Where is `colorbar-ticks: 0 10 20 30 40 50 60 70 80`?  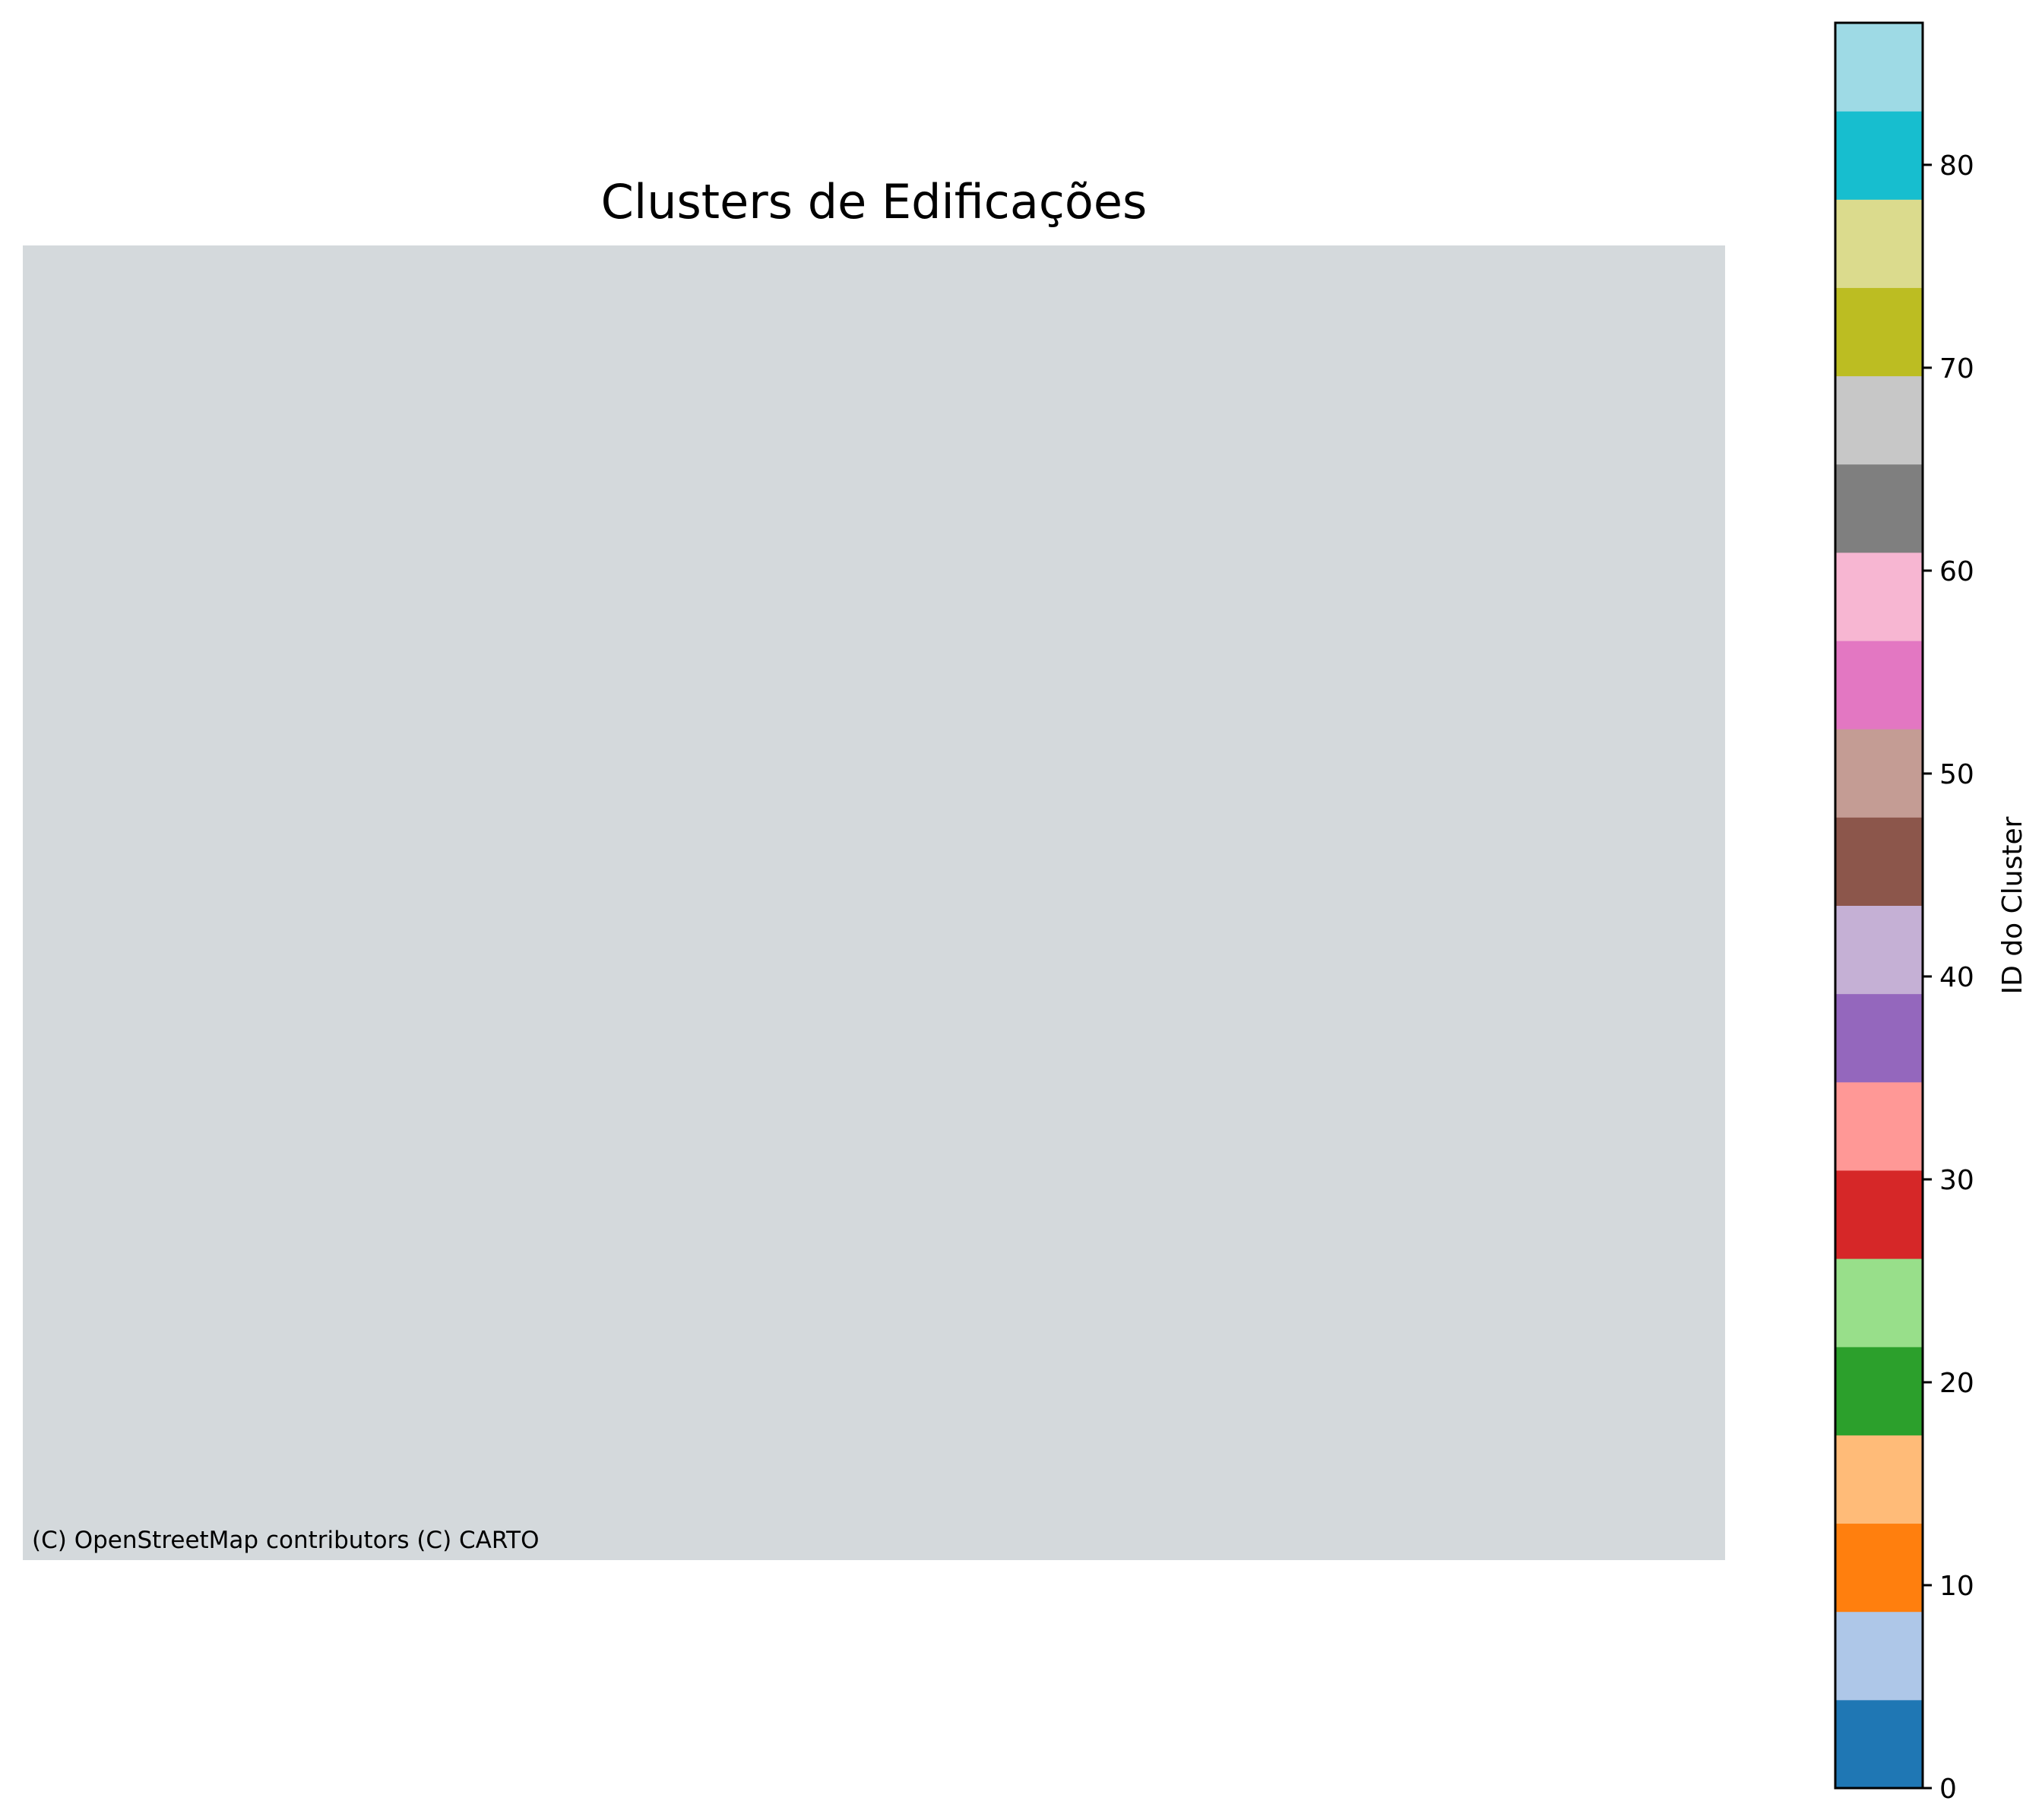
colorbar-ticks: 0 10 20 30 40 50 60 70 80 is located at coordinates (1948, 978).